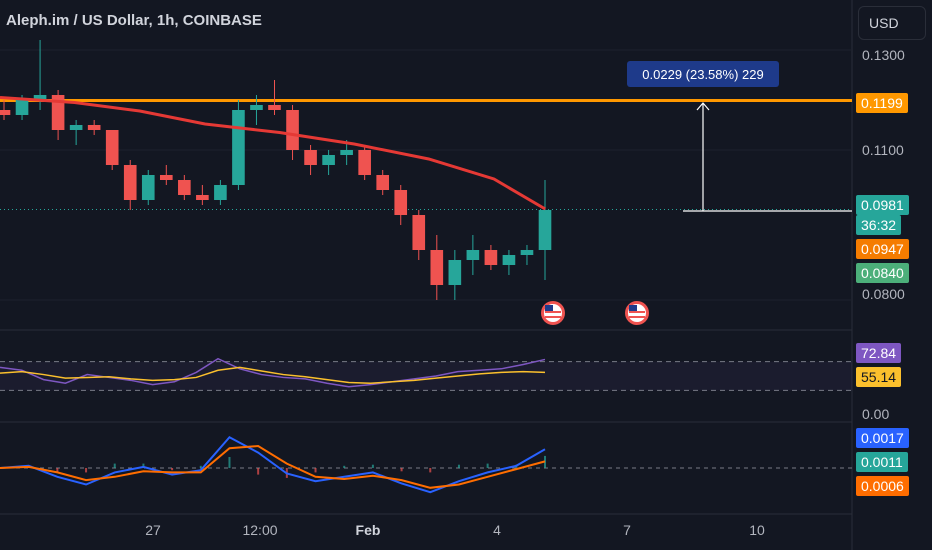  I want to click on measure-arrowhead, so click(703, 106).